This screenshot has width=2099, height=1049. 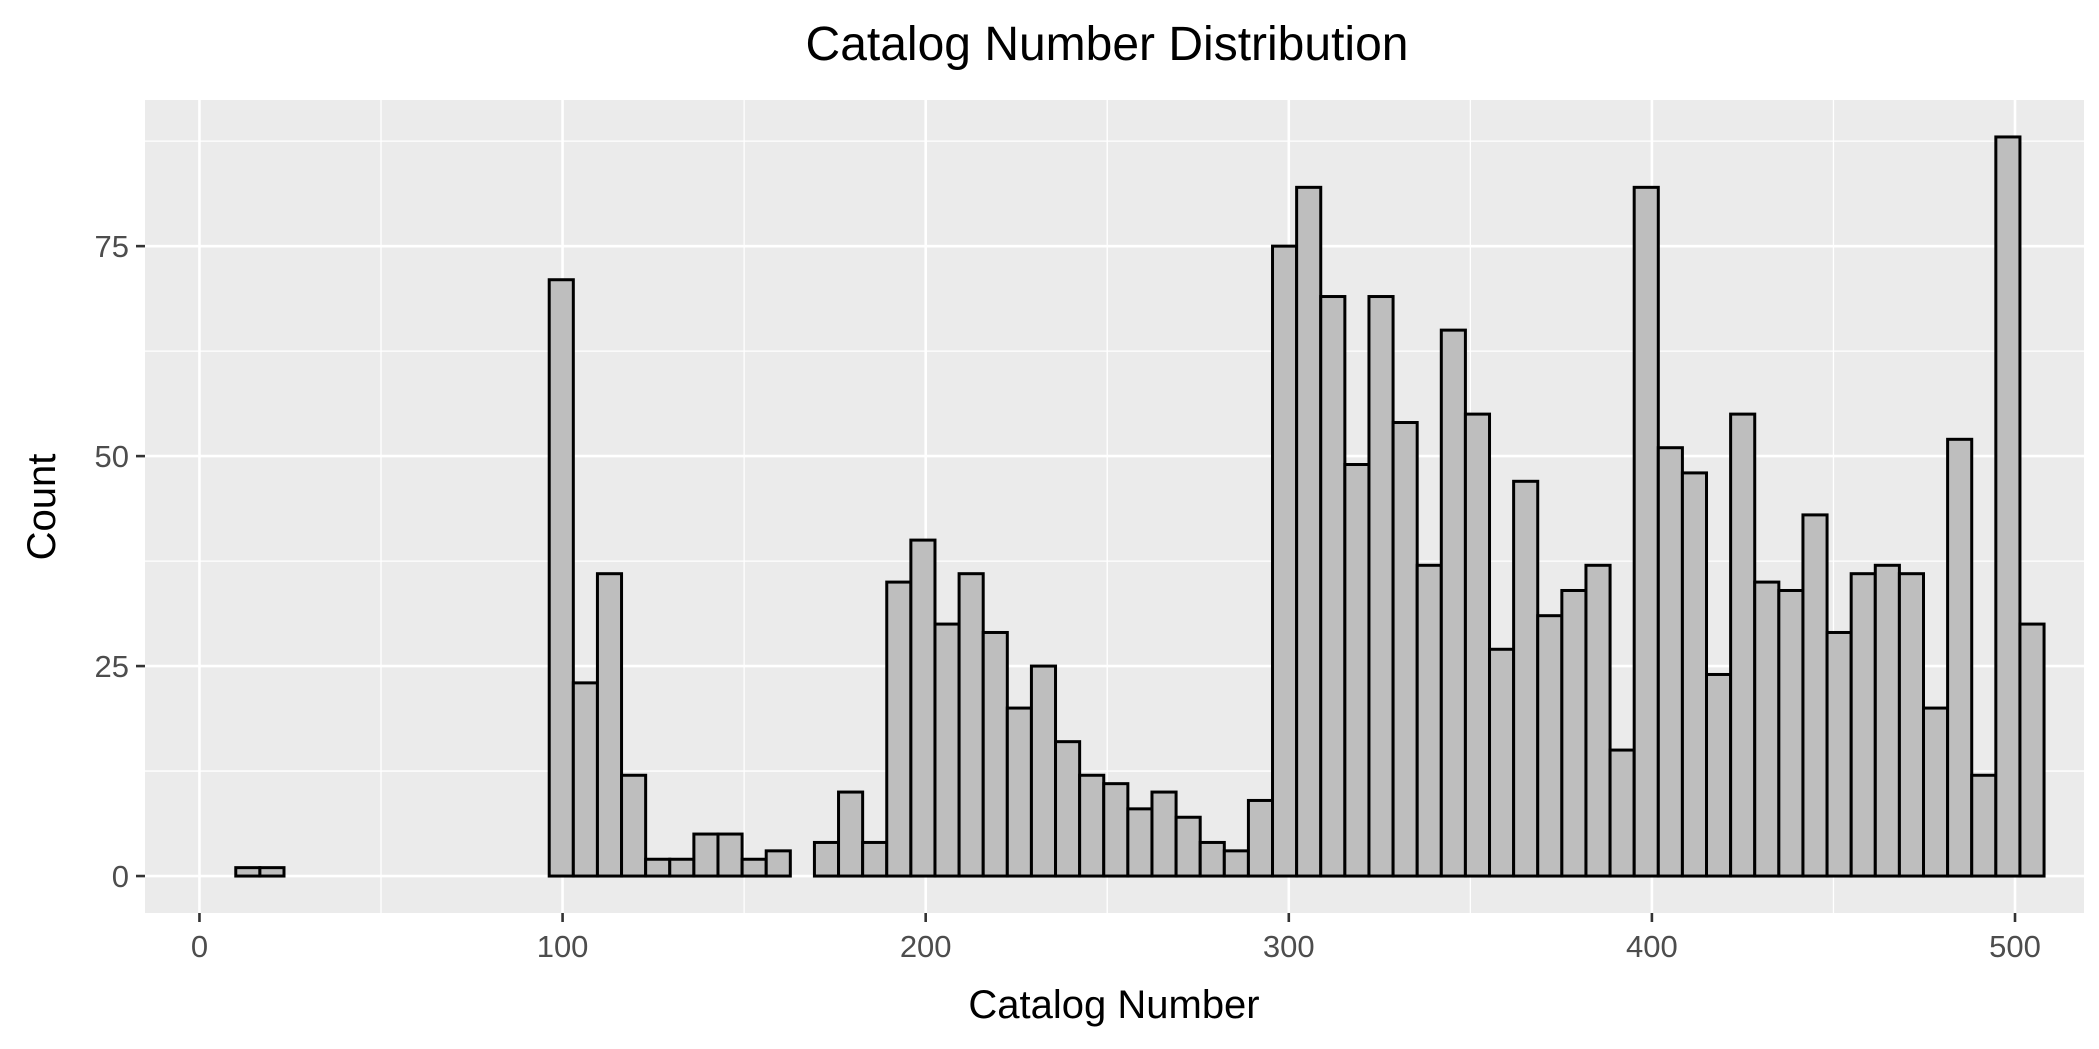 What do you see at coordinates (120, 561) in the screenshot?
I see `y-axis: 0 25 50 75` at bounding box center [120, 561].